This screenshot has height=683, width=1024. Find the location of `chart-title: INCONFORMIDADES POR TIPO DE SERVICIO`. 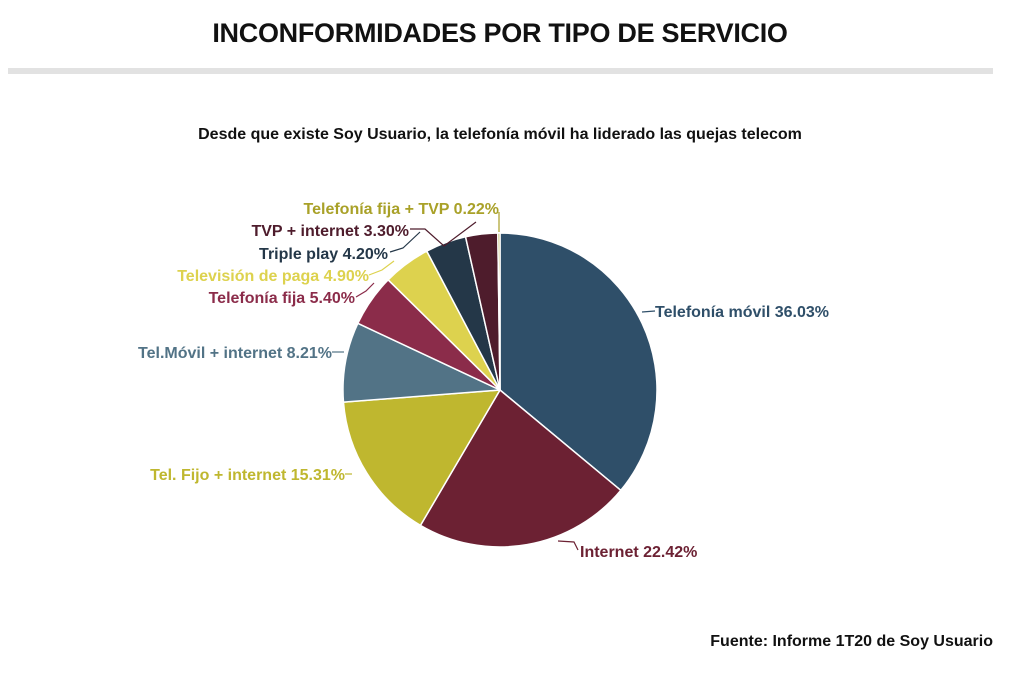

chart-title: INCONFORMIDADES POR TIPO DE SERVICIO is located at coordinates (500, 33).